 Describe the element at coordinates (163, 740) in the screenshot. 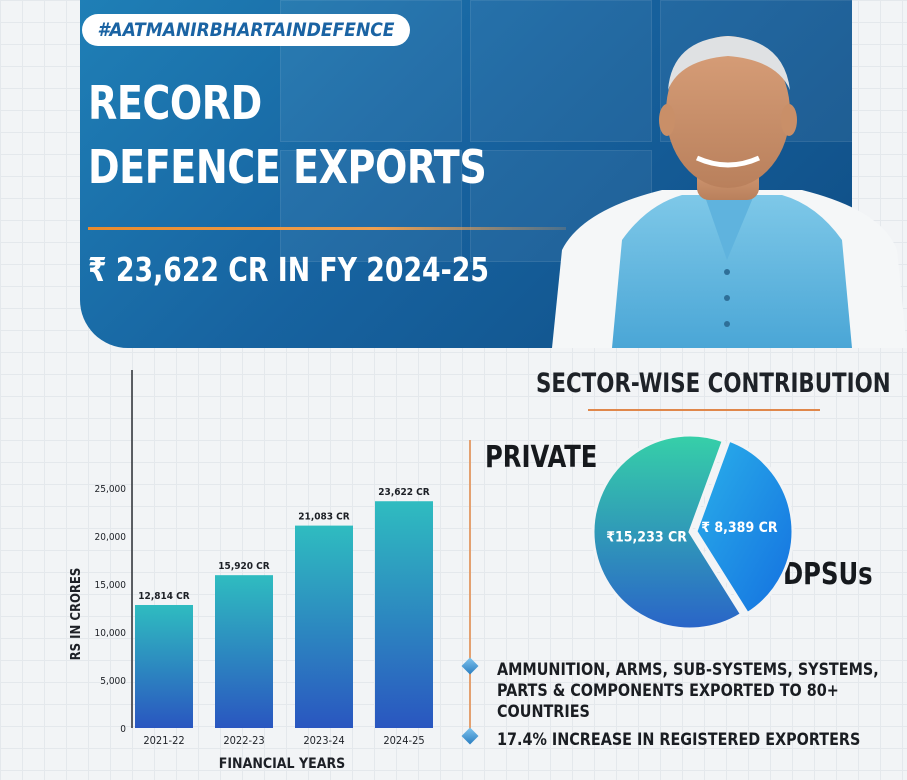

I see `x-tick-label: 2021-22` at that location.